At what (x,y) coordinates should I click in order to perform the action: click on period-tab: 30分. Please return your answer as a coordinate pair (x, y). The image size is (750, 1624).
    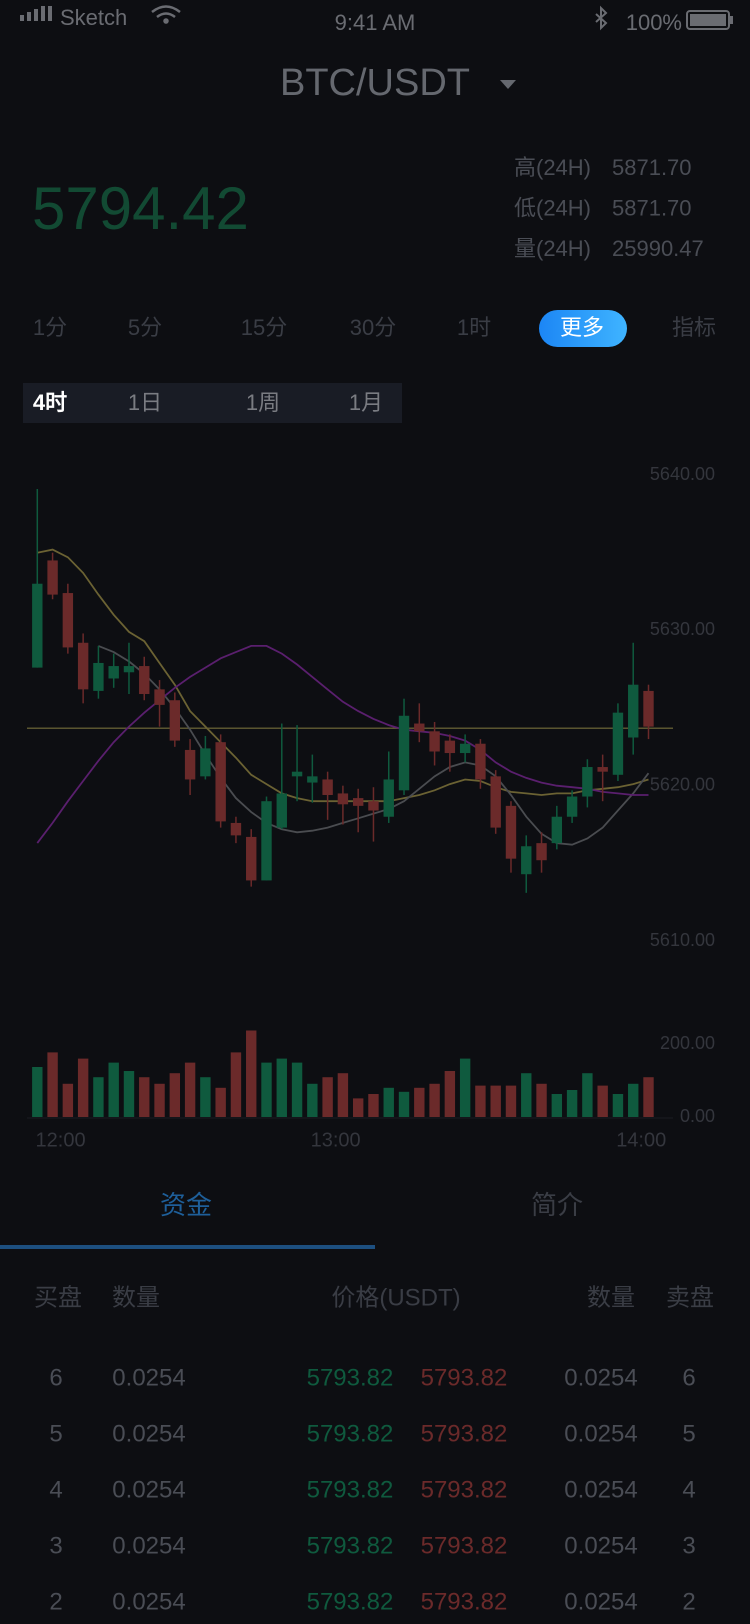
    Looking at the image, I should click on (373, 327).